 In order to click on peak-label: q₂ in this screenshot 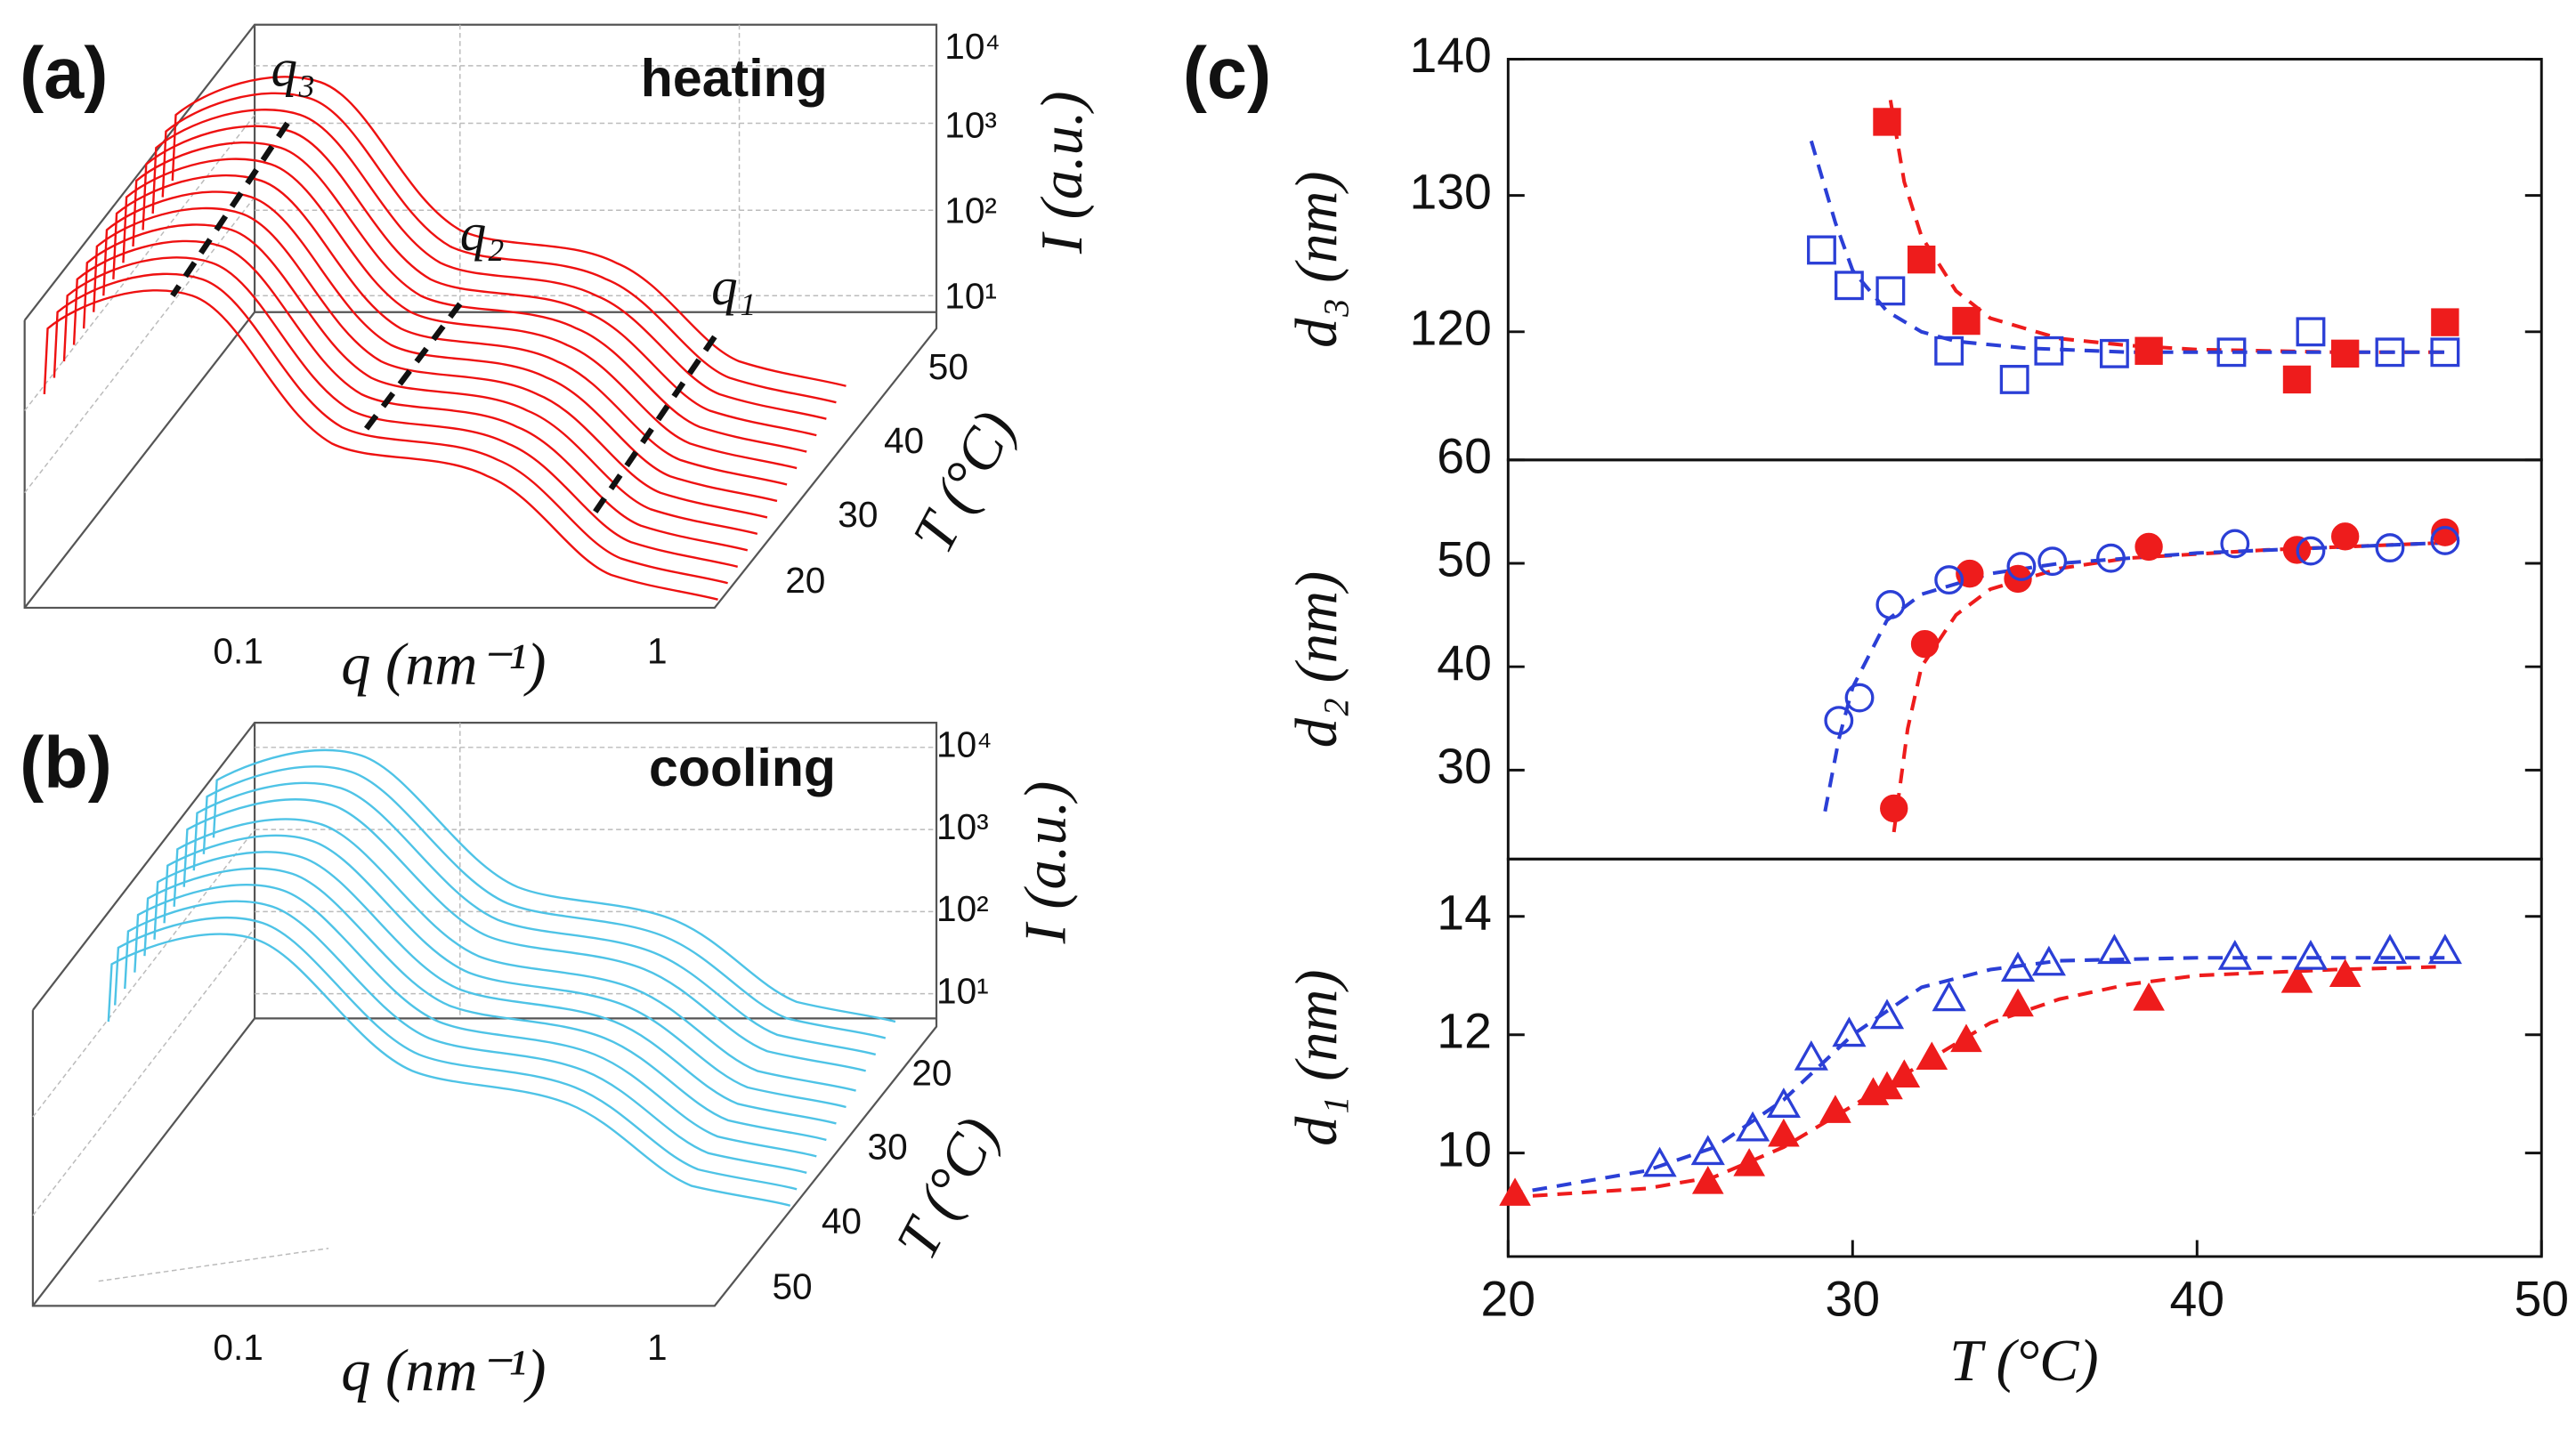, I will do `click(483, 233)`.